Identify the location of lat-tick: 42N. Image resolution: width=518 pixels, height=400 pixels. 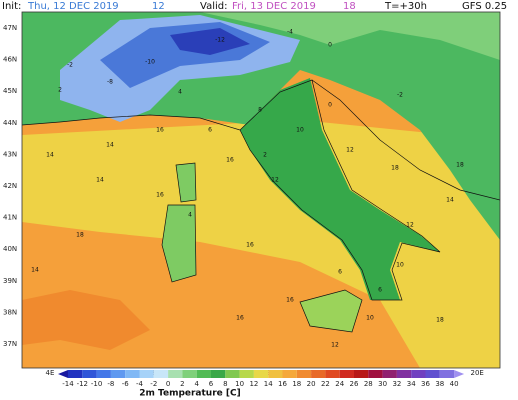
(10, 186).